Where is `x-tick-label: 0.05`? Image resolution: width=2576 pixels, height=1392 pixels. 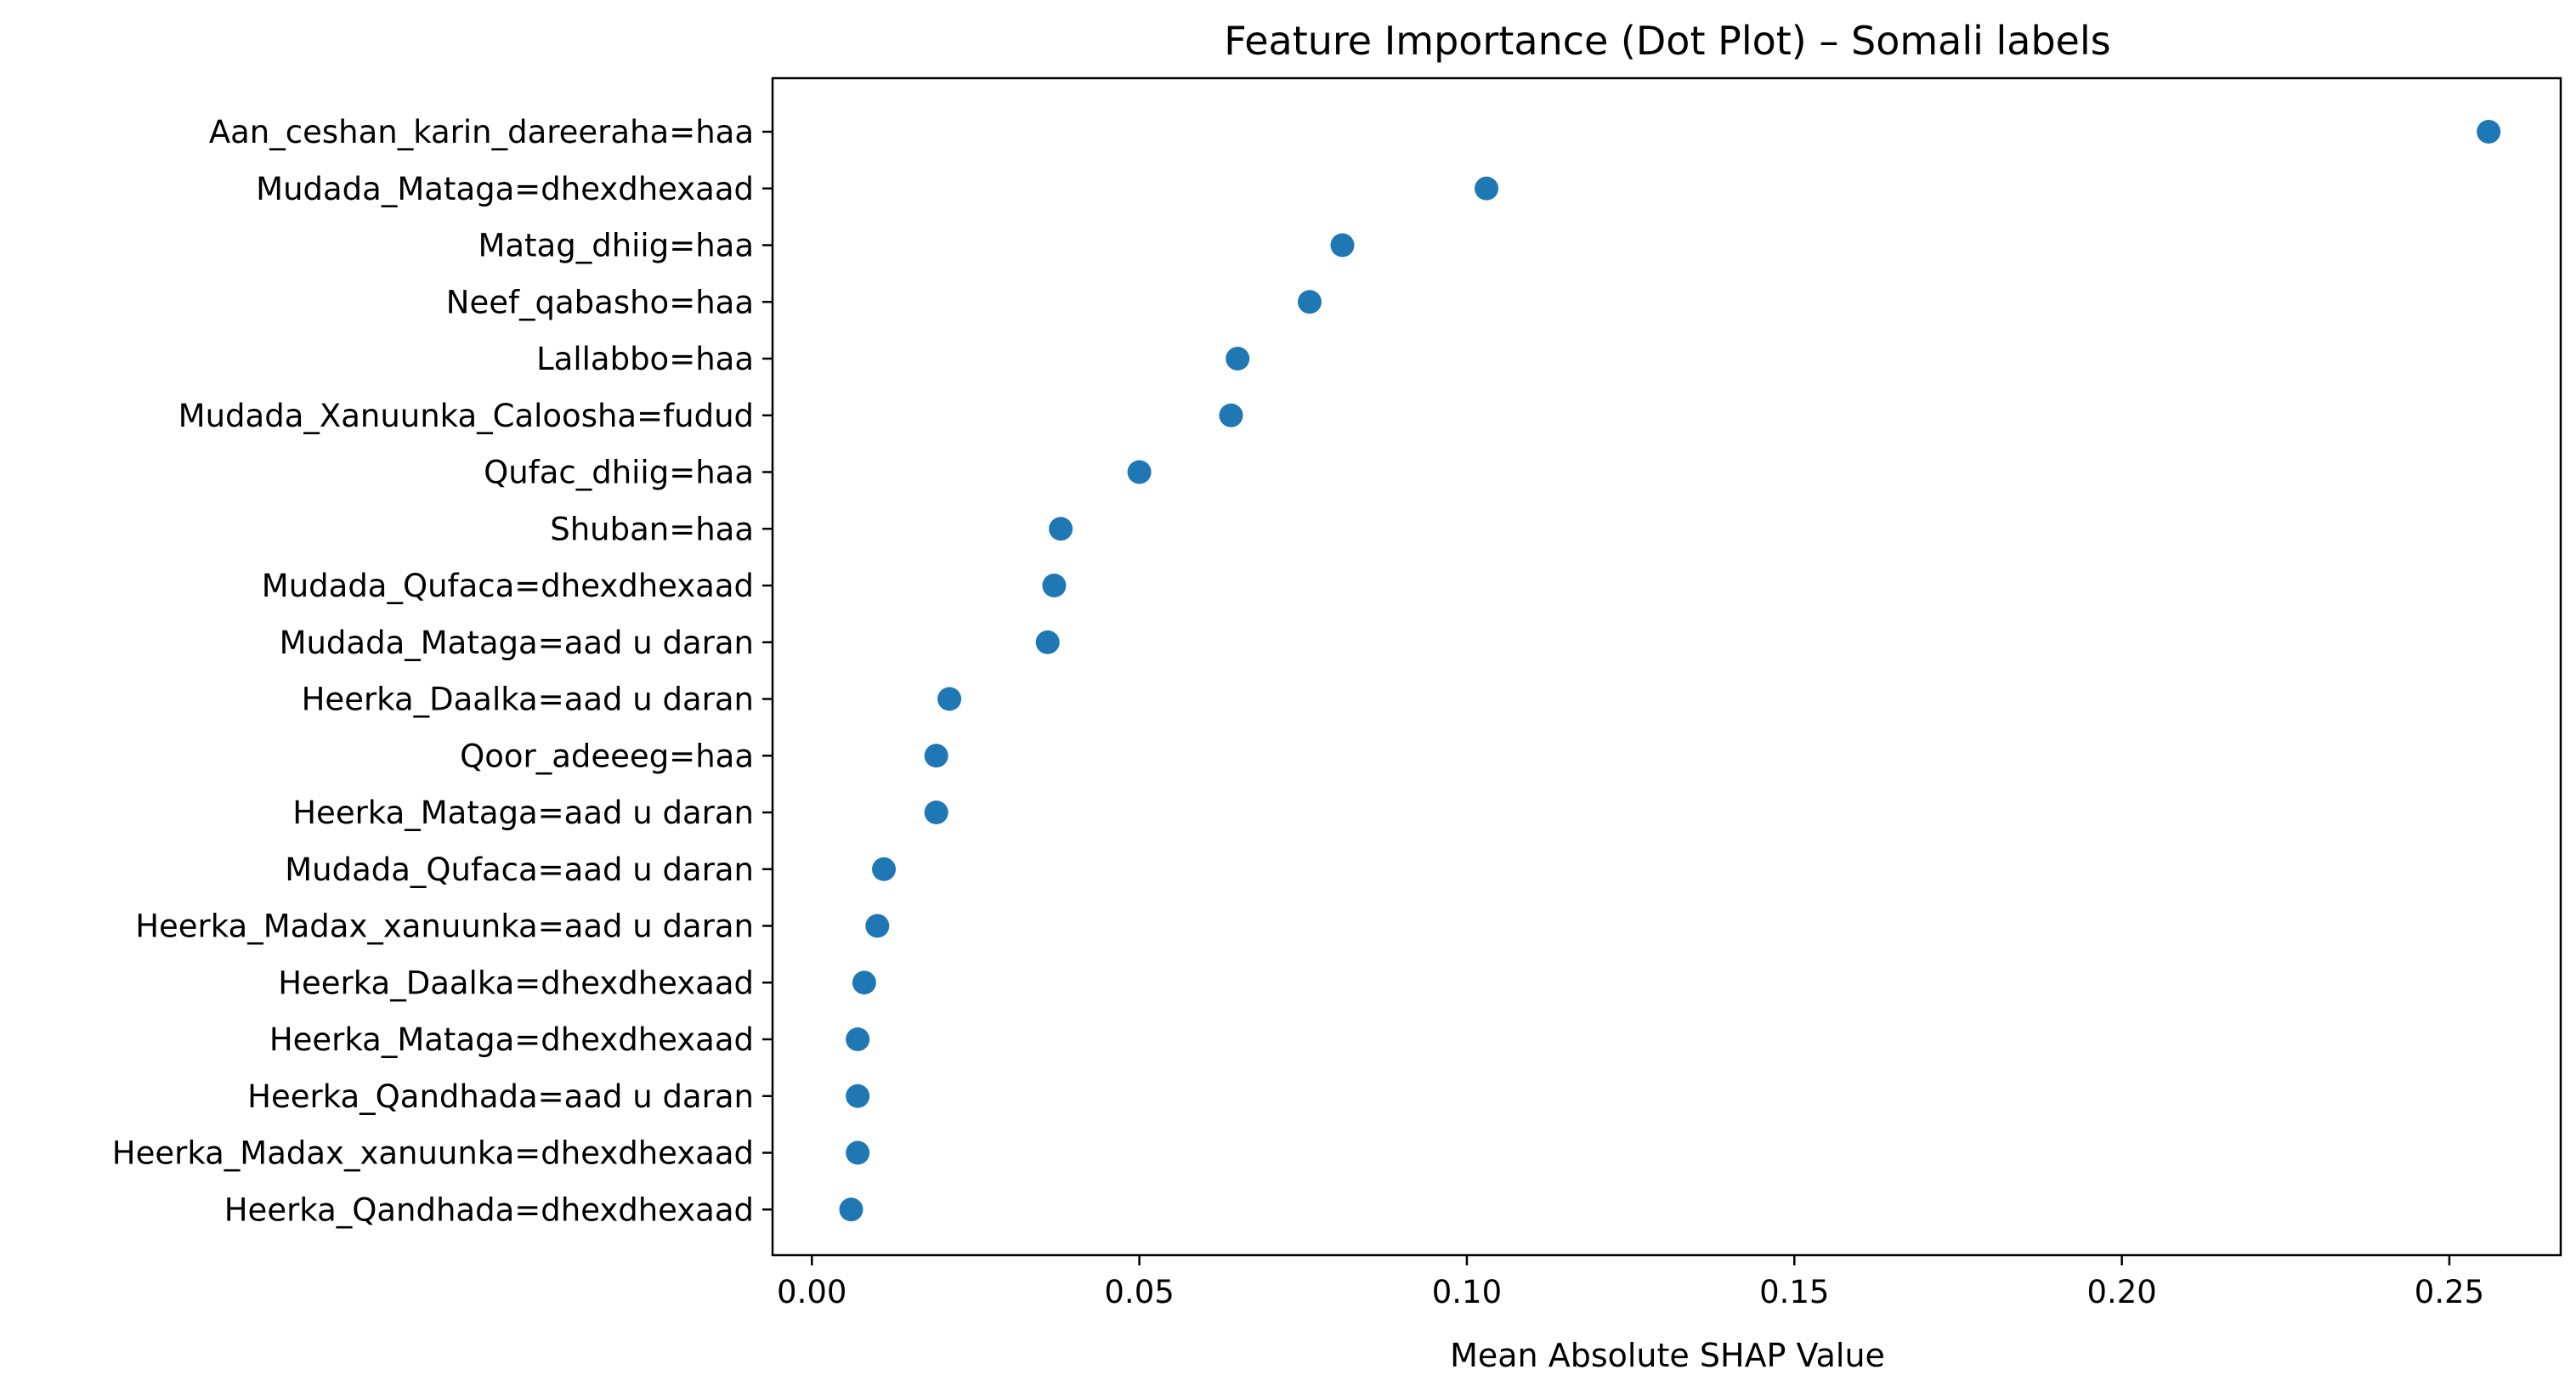
x-tick-label: 0.05 is located at coordinates (1139, 1292).